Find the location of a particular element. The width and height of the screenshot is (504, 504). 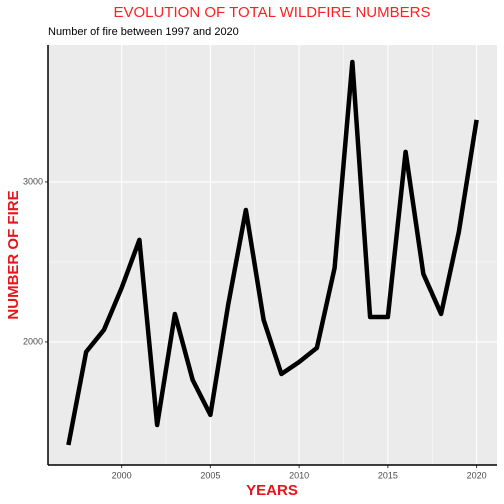

y-tick-label: 2000 is located at coordinates (33, 341).